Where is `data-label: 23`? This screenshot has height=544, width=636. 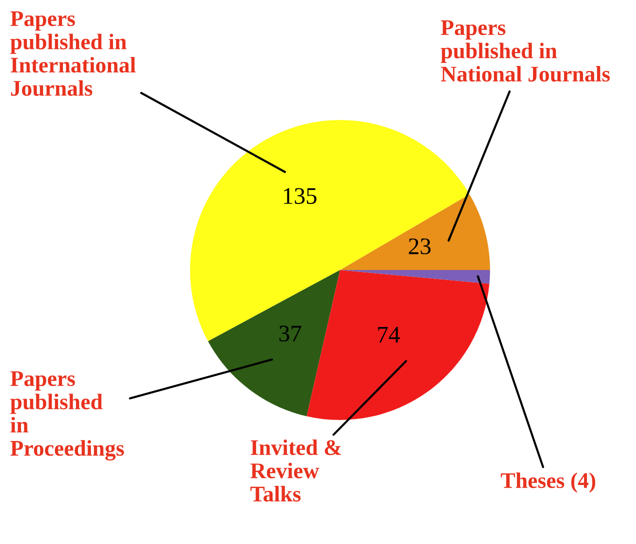 data-label: 23 is located at coordinates (419, 246).